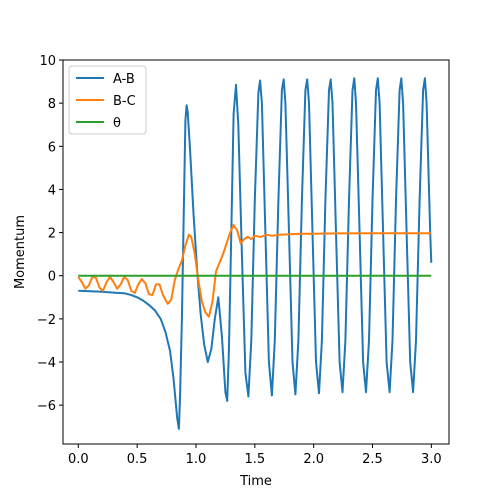 Image resolution: width=500 pixels, height=500 pixels. What do you see at coordinates (52, 277) in the screenshot?
I see `y-tick-label-3: 0` at bounding box center [52, 277].